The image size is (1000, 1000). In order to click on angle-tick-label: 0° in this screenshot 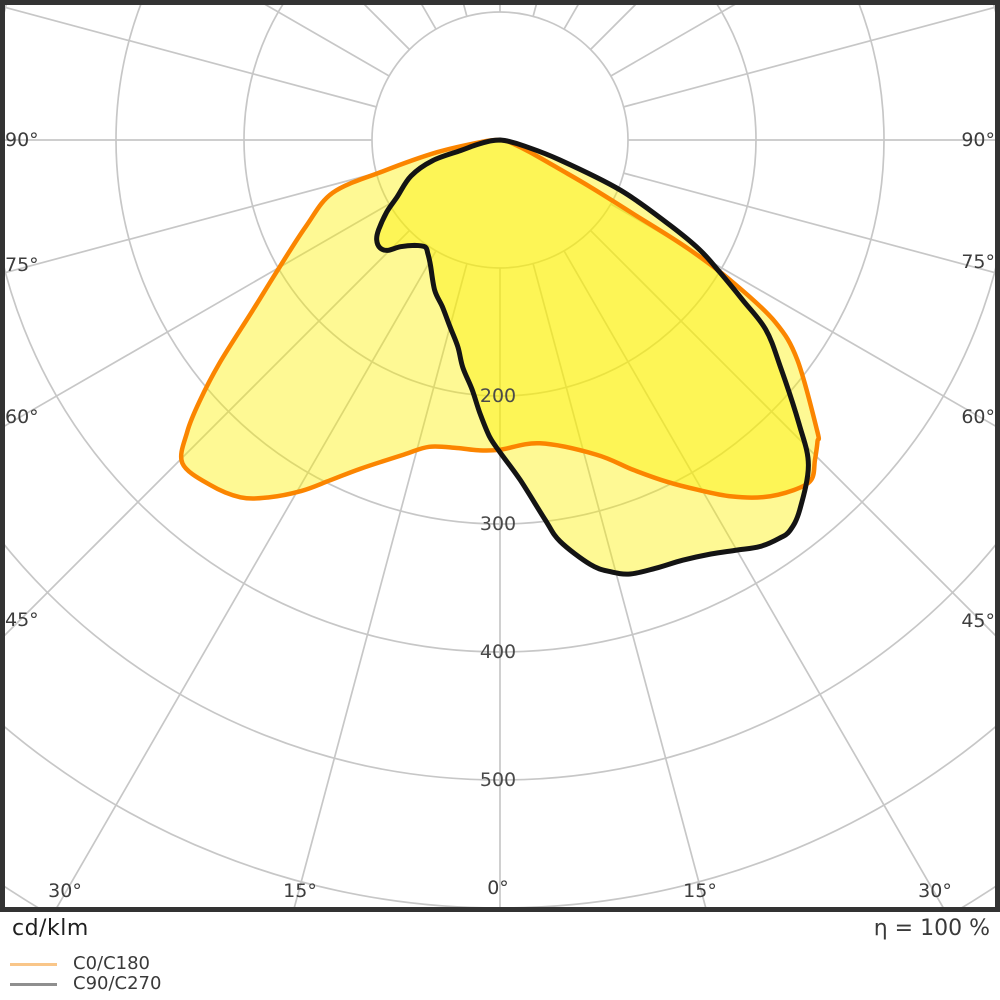, I will do `click(498, 888)`.